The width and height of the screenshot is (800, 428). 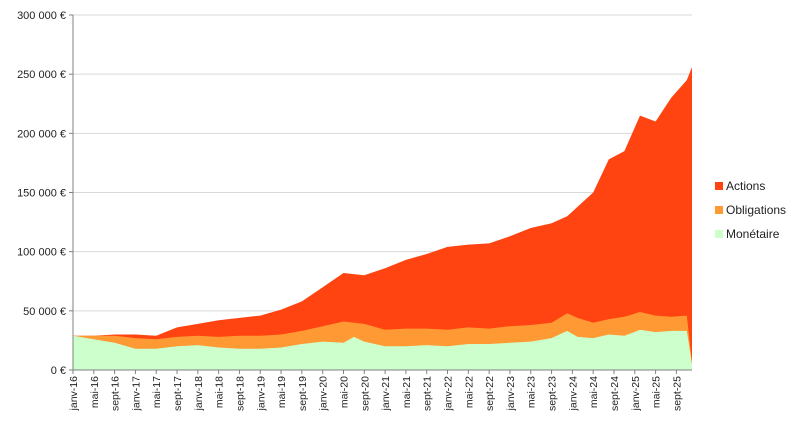 I want to click on x-tick-label: mai-18, so click(x=220, y=392).